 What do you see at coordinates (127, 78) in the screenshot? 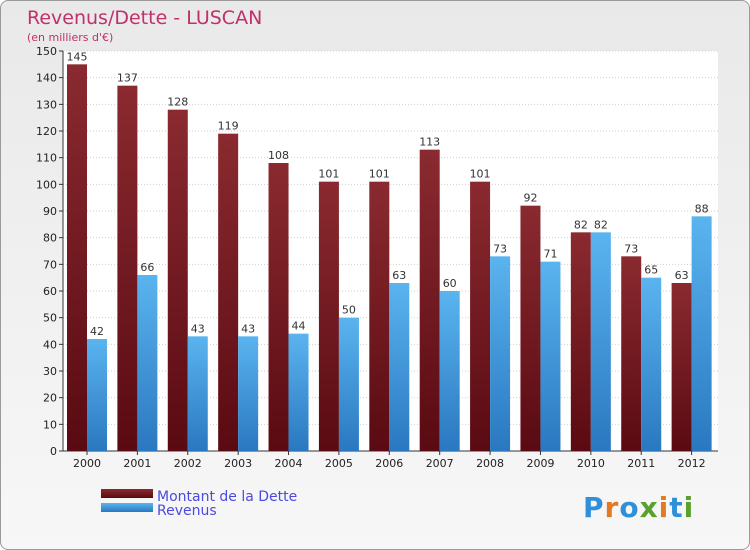
I see `data-label: 137` at bounding box center [127, 78].